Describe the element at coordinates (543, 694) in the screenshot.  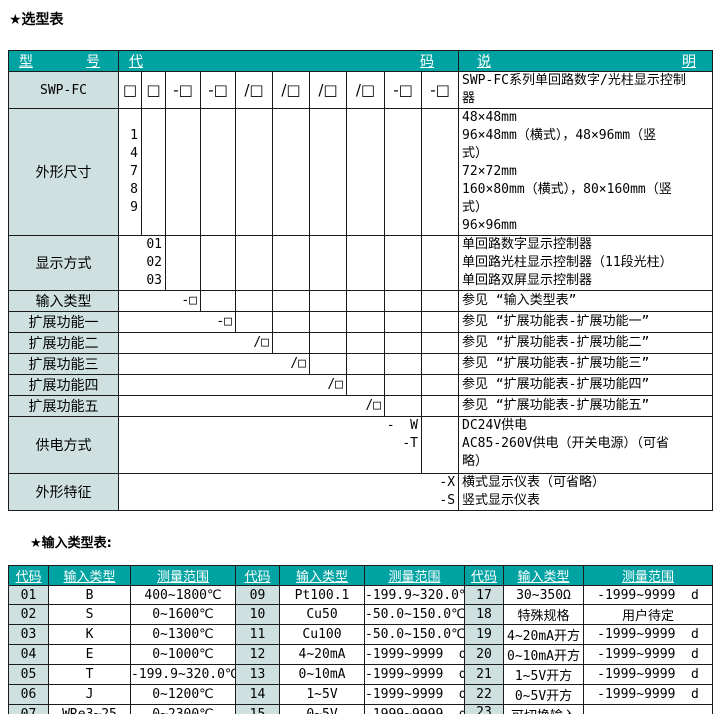
I see `type-cell: 0~5V开方` at that location.